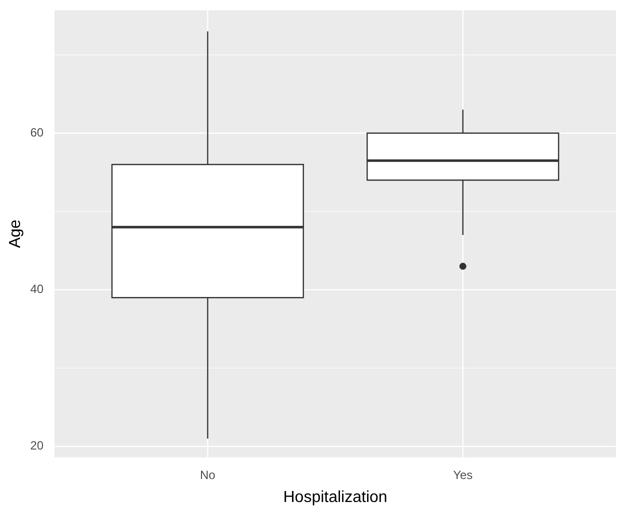 The width and height of the screenshot is (630, 509). What do you see at coordinates (37, 445) in the screenshot?
I see `y-tick-label: 20` at bounding box center [37, 445].